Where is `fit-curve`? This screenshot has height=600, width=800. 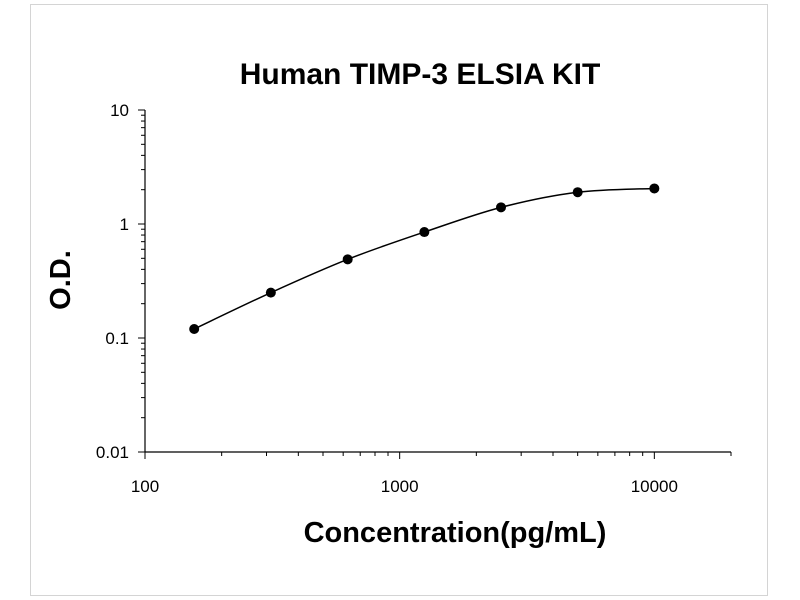 fit-curve is located at coordinates (424, 258).